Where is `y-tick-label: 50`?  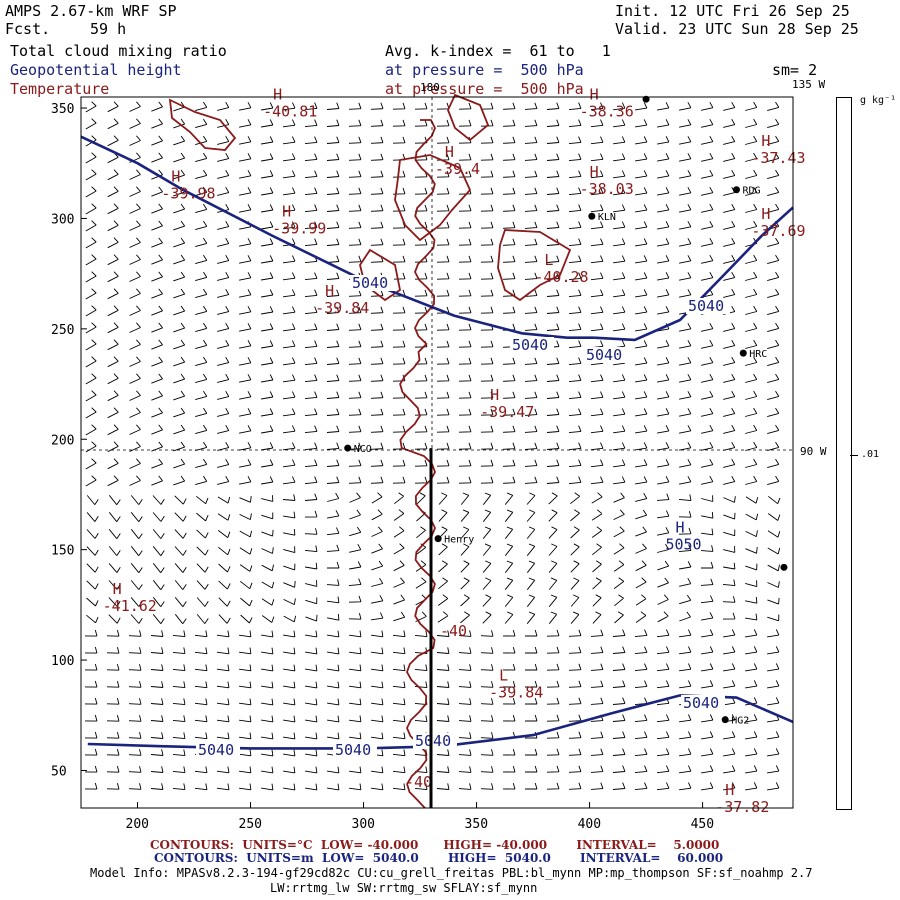
y-tick-label: 50 is located at coordinates (59, 771).